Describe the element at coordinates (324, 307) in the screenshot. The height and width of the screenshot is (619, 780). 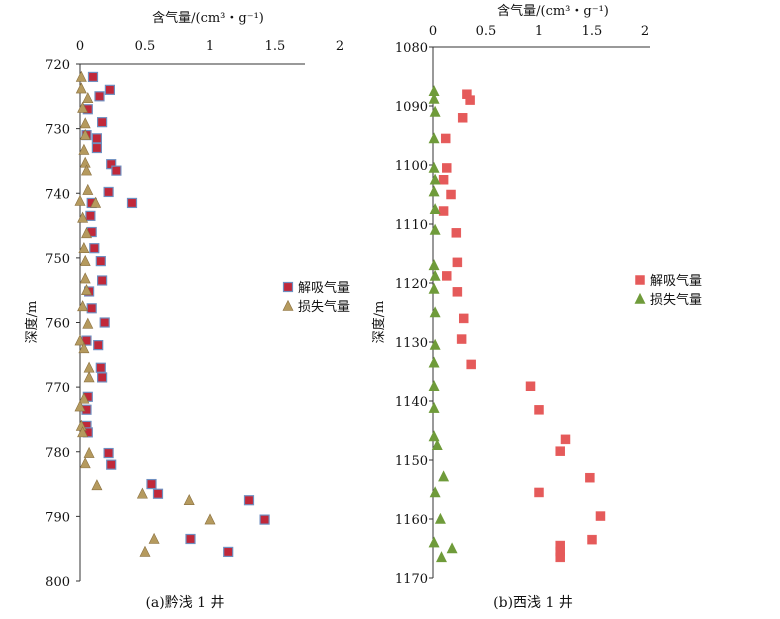
I see `chart1-legend-label-lost: 损失气量` at that location.